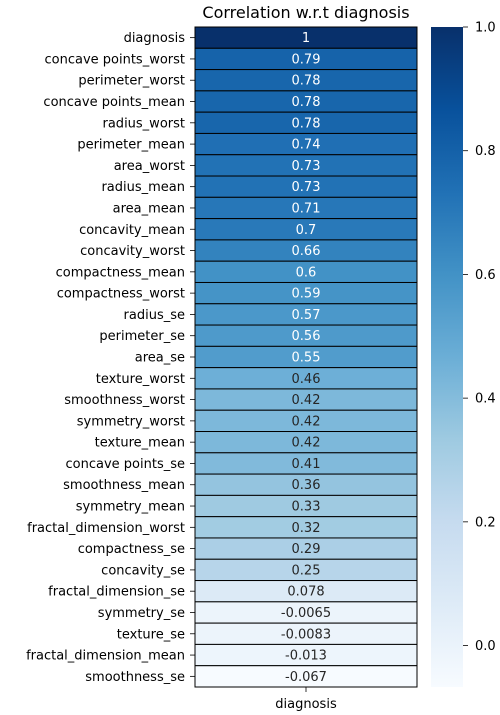 This screenshot has width=500, height=715. I want to click on cell-annotation: -0.0083, so click(306, 634).